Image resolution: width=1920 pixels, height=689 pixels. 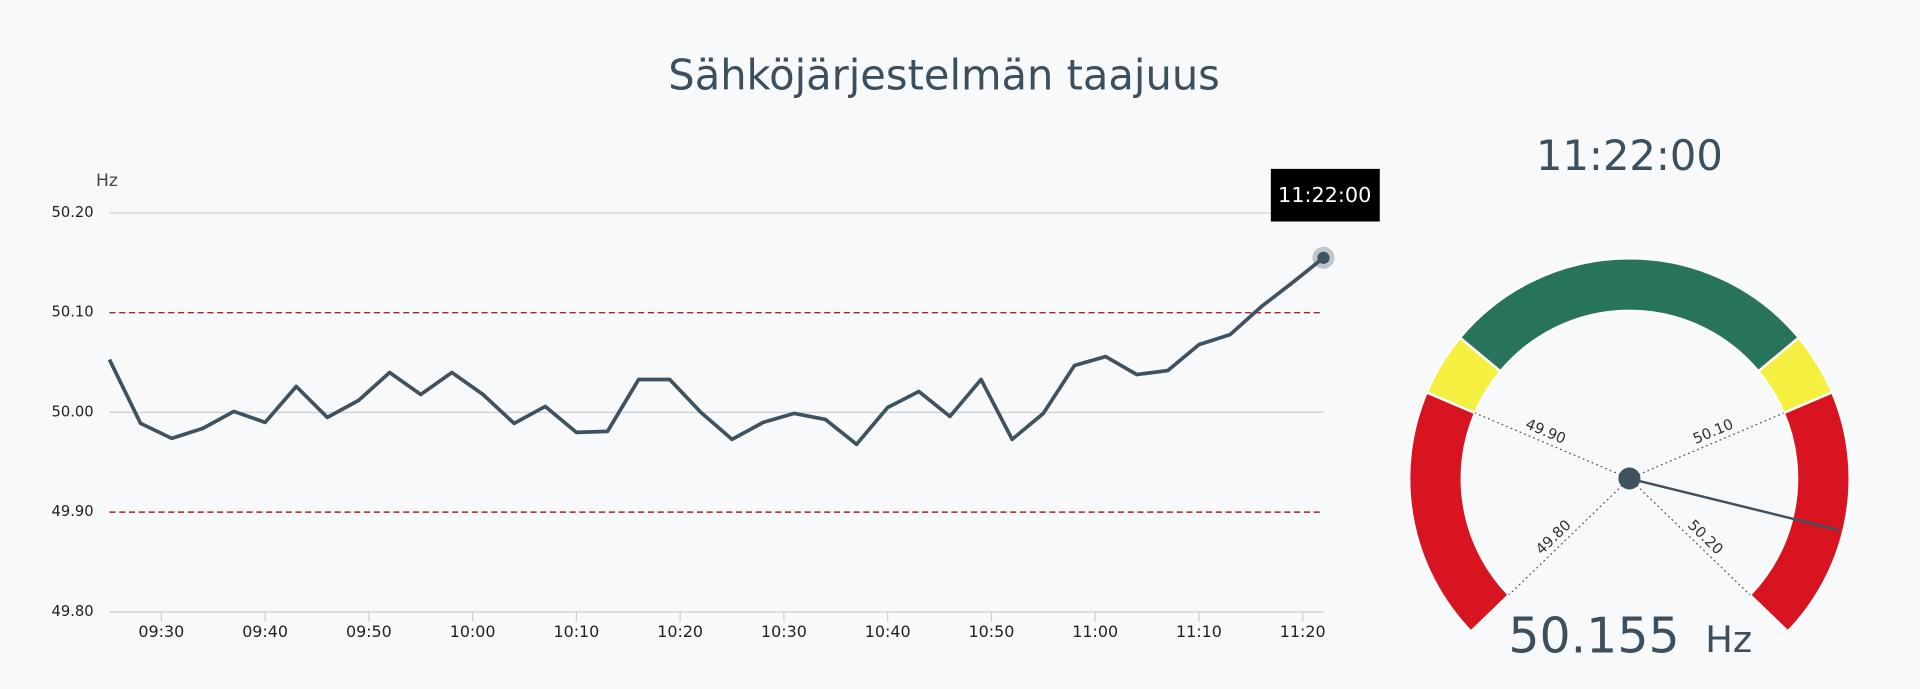 I want to click on y-tick-label: 50.00, so click(x=73, y=411).